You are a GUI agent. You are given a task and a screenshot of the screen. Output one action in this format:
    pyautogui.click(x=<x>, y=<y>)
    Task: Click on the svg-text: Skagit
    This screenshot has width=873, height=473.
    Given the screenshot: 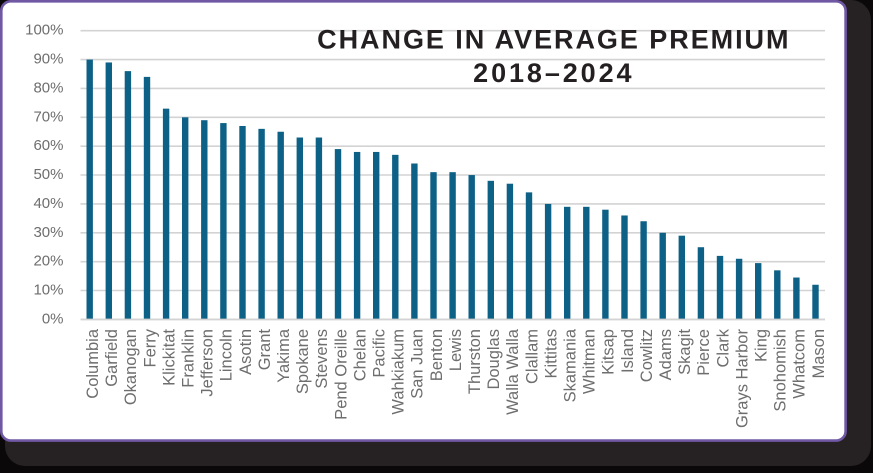 What is the action you would take?
    pyautogui.click(x=685, y=352)
    